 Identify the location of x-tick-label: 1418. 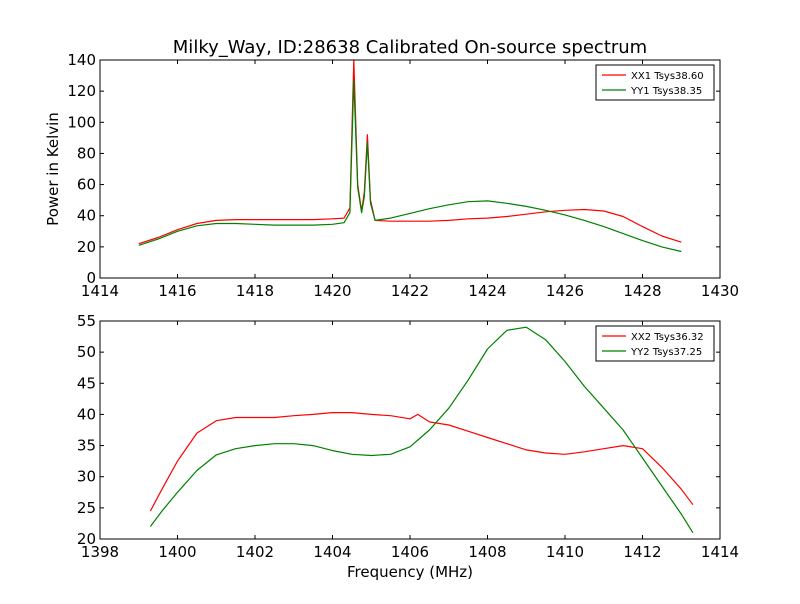
(255, 291).